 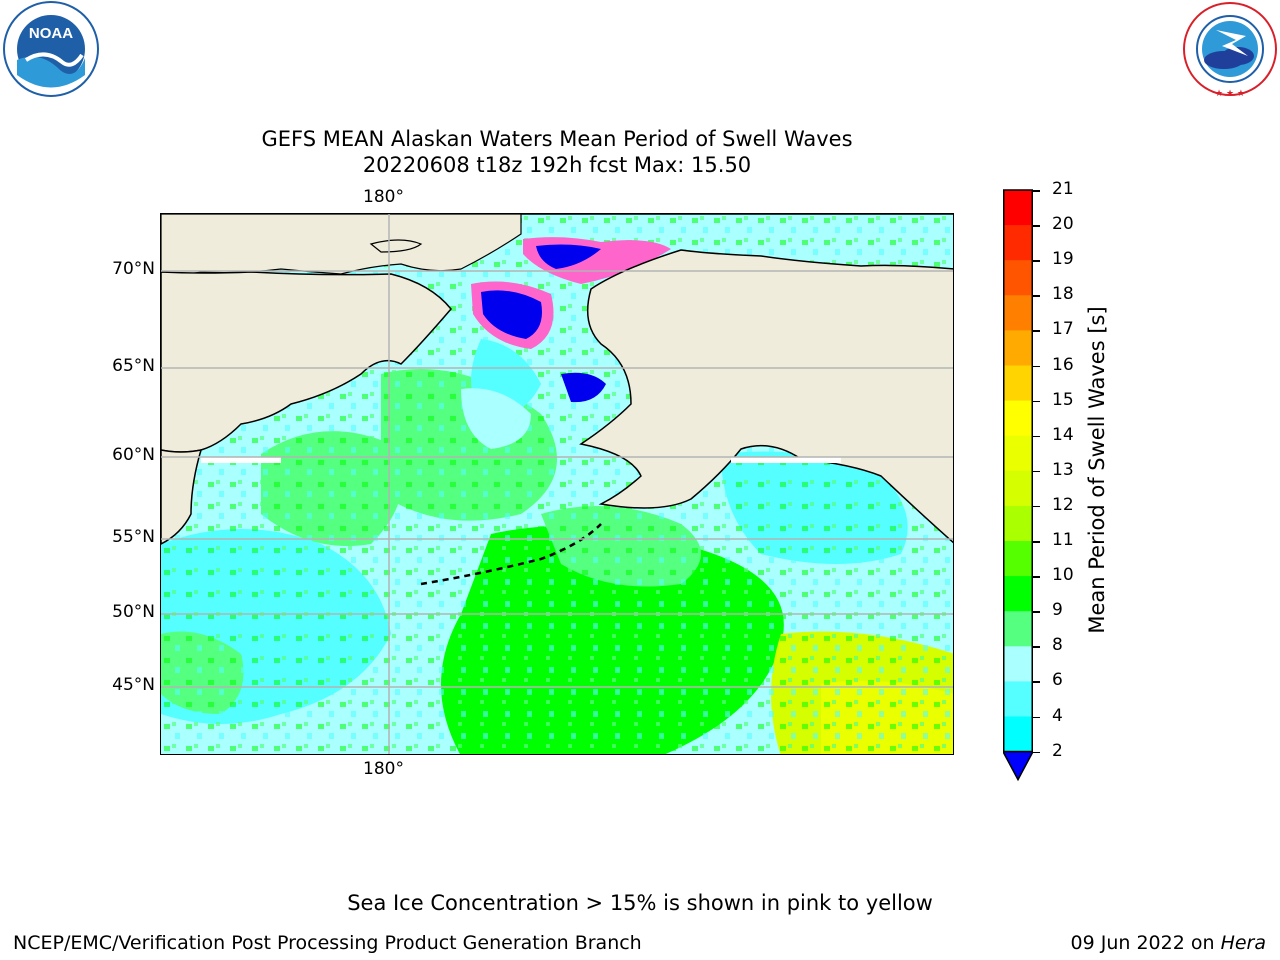 What do you see at coordinates (786, 460) in the screenshot?
I see `nodata-gulf` at bounding box center [786, 460].